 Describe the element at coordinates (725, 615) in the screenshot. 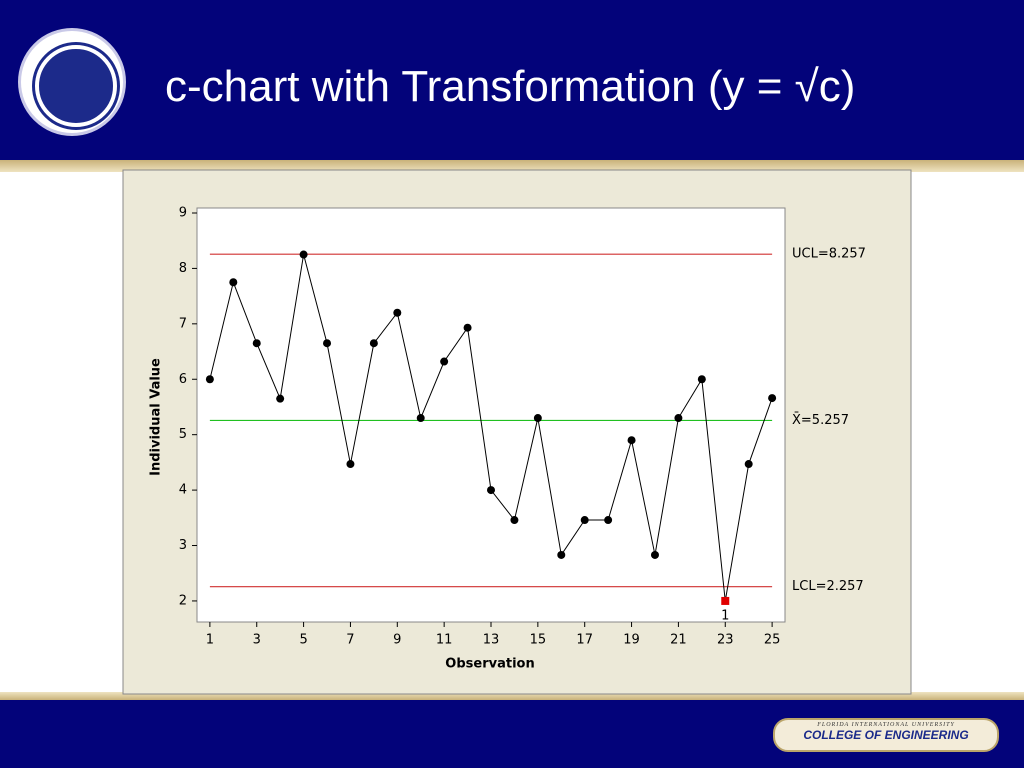

I see `flag-label: 1` at that location.